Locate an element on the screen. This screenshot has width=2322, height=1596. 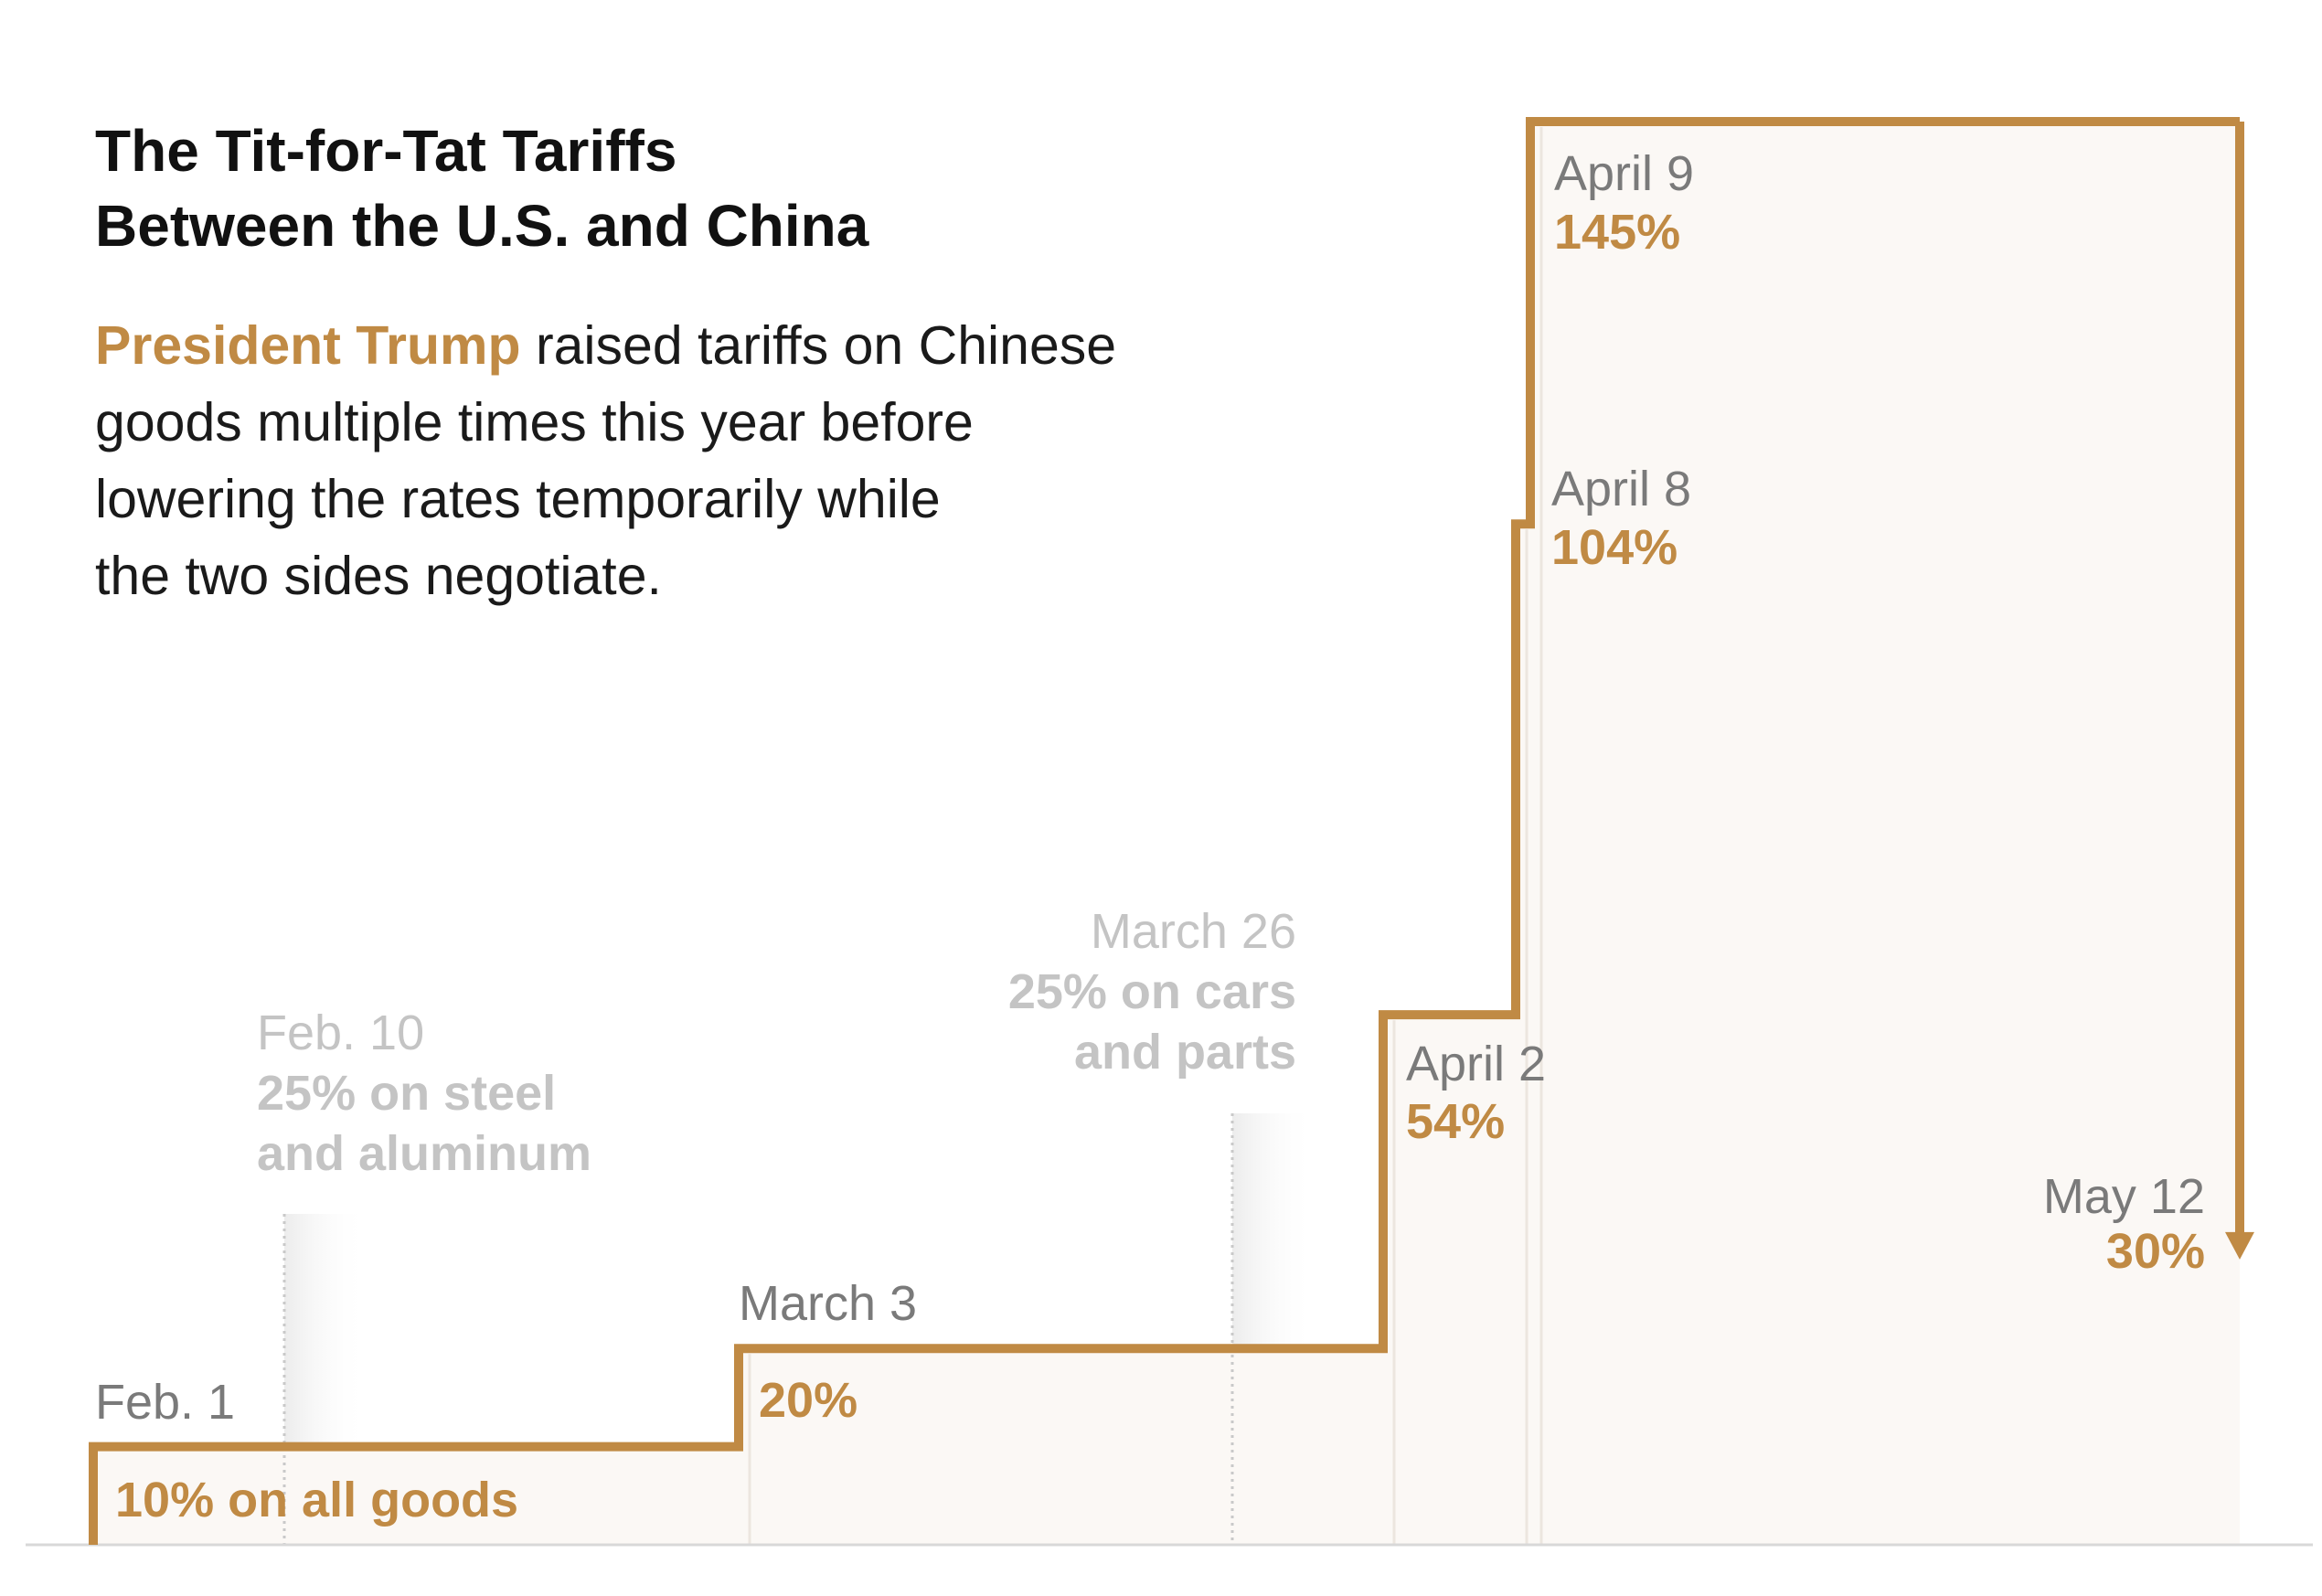
step-date-label: April 2 is located at coordinates (1476, 1064).